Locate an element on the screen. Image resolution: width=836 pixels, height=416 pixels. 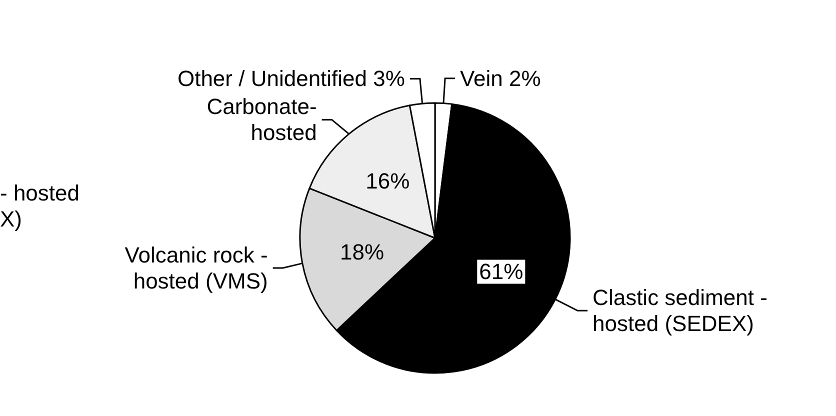
data-label: 18% is located at coordinates (362, 251).